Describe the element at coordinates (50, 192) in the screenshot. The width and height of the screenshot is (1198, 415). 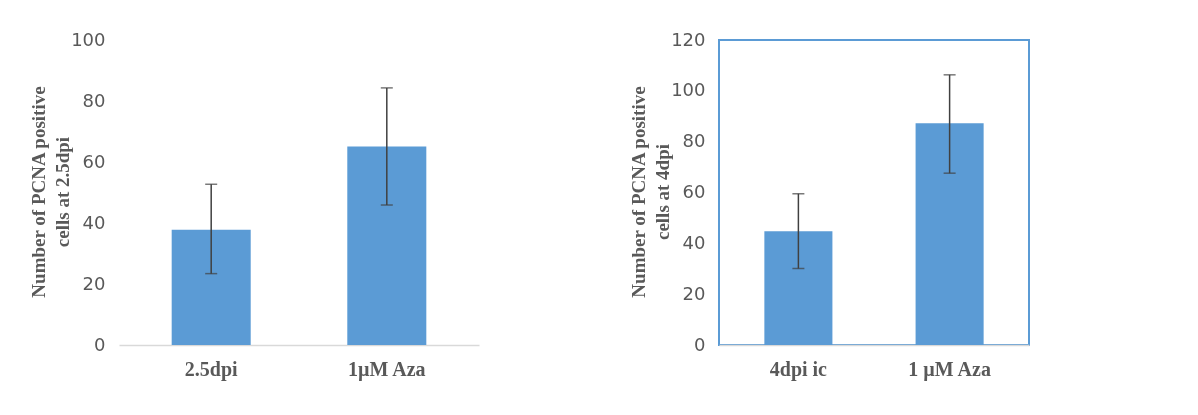
I see `y-axis-title: Number of PCNA positive cells at 2.5dpi` at that location.